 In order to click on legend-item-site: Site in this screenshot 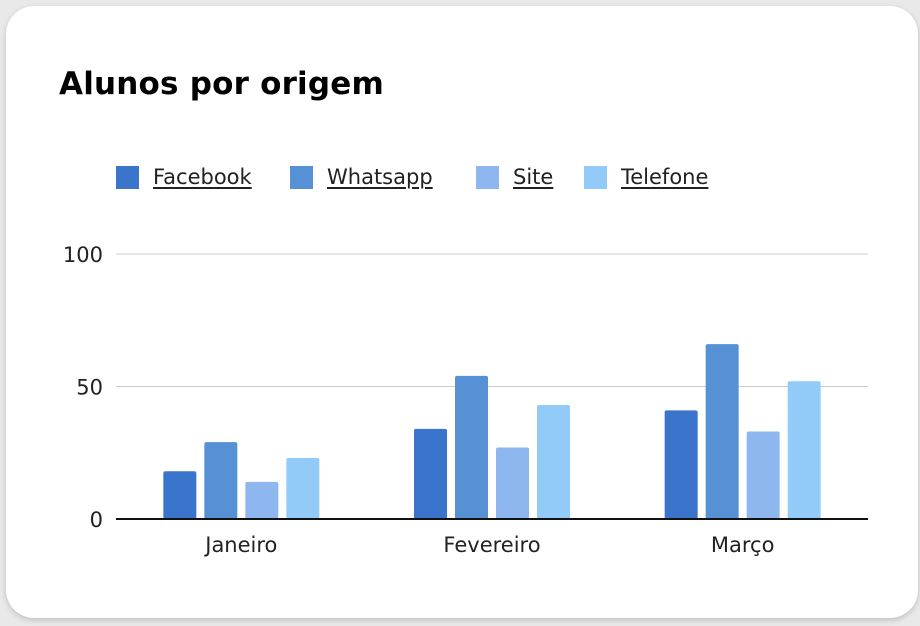, I will do `click(514, 177)`.